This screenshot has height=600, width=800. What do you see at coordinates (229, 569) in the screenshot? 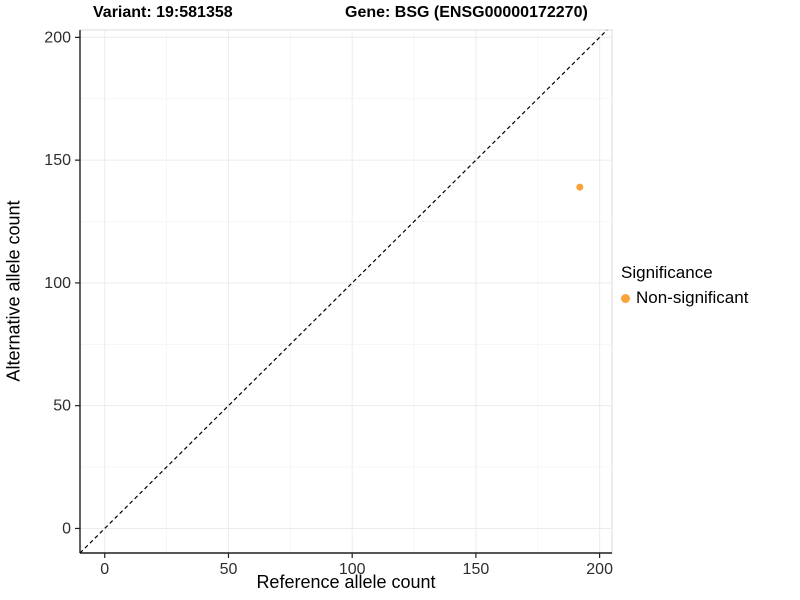
I see `x-tick-label: 50` at bounding box center [229, 569].